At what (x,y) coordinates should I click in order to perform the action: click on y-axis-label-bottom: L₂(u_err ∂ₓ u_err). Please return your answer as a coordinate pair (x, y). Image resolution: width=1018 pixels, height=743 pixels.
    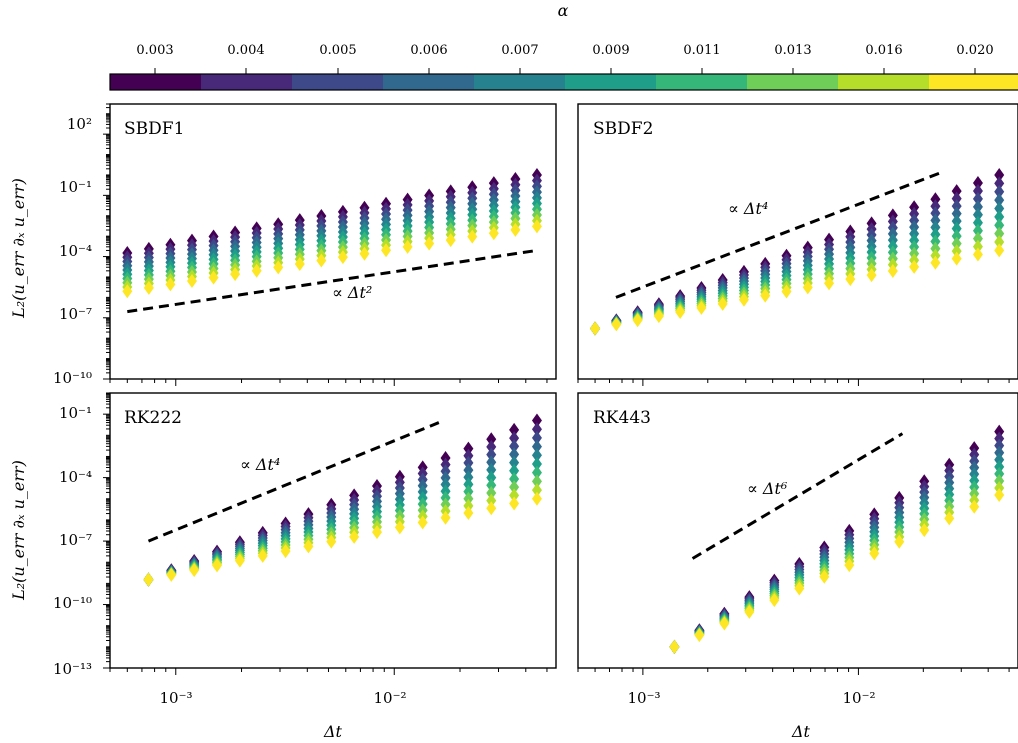
    Looking at the image, I should click on (18, 530).